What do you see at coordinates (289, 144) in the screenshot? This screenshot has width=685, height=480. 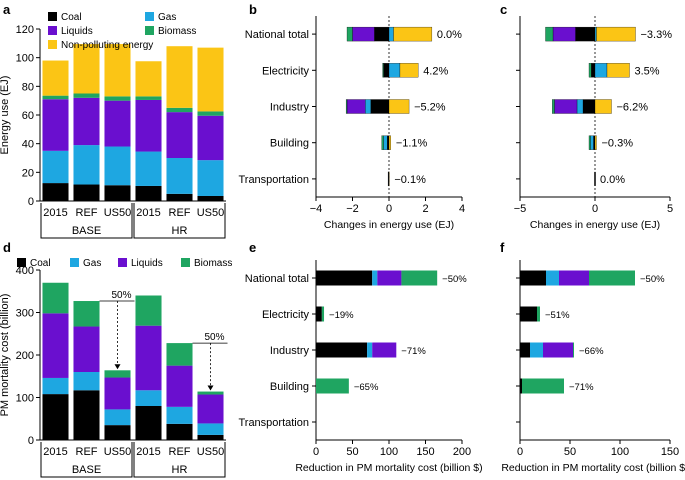 I see `category-label: Building` at bounding box center [289, 144].